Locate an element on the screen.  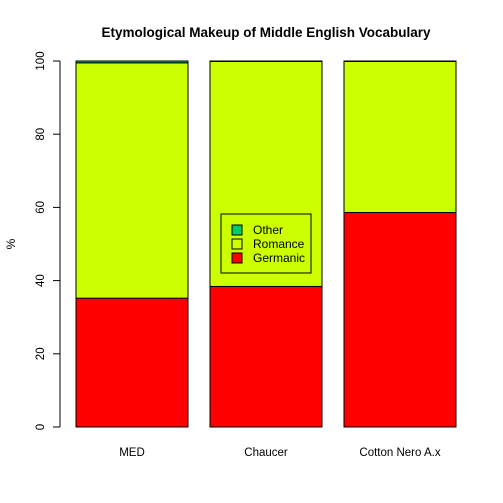
y-tick-label: 0 is located at coordinates (41, 427).